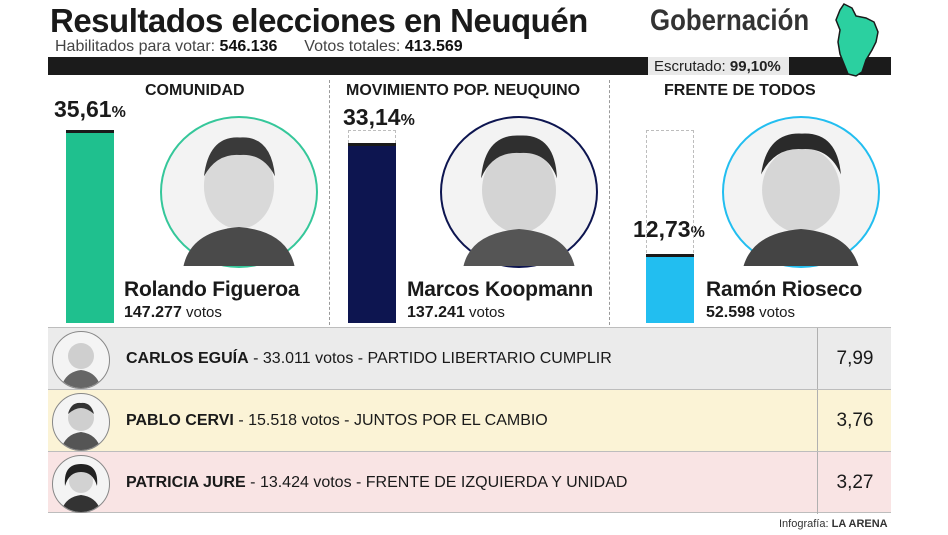 This screenshot has width=948, height=535. I want to click on bar-value-label: 12,73%, so click(669, 229).